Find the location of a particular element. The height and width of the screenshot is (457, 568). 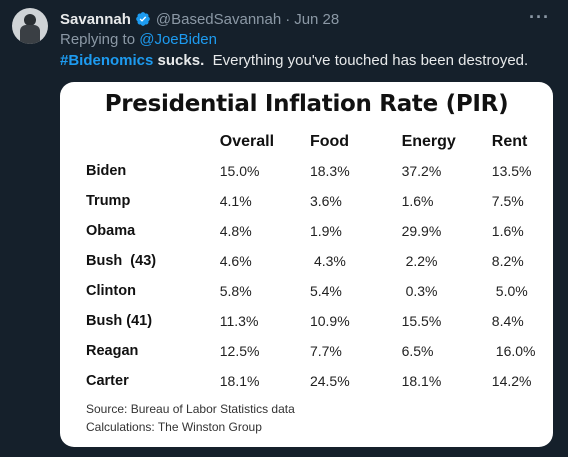

table-row: Reagan 12.5% 7.7% 6.5% 16.0% is located at coordinates (306, 351).